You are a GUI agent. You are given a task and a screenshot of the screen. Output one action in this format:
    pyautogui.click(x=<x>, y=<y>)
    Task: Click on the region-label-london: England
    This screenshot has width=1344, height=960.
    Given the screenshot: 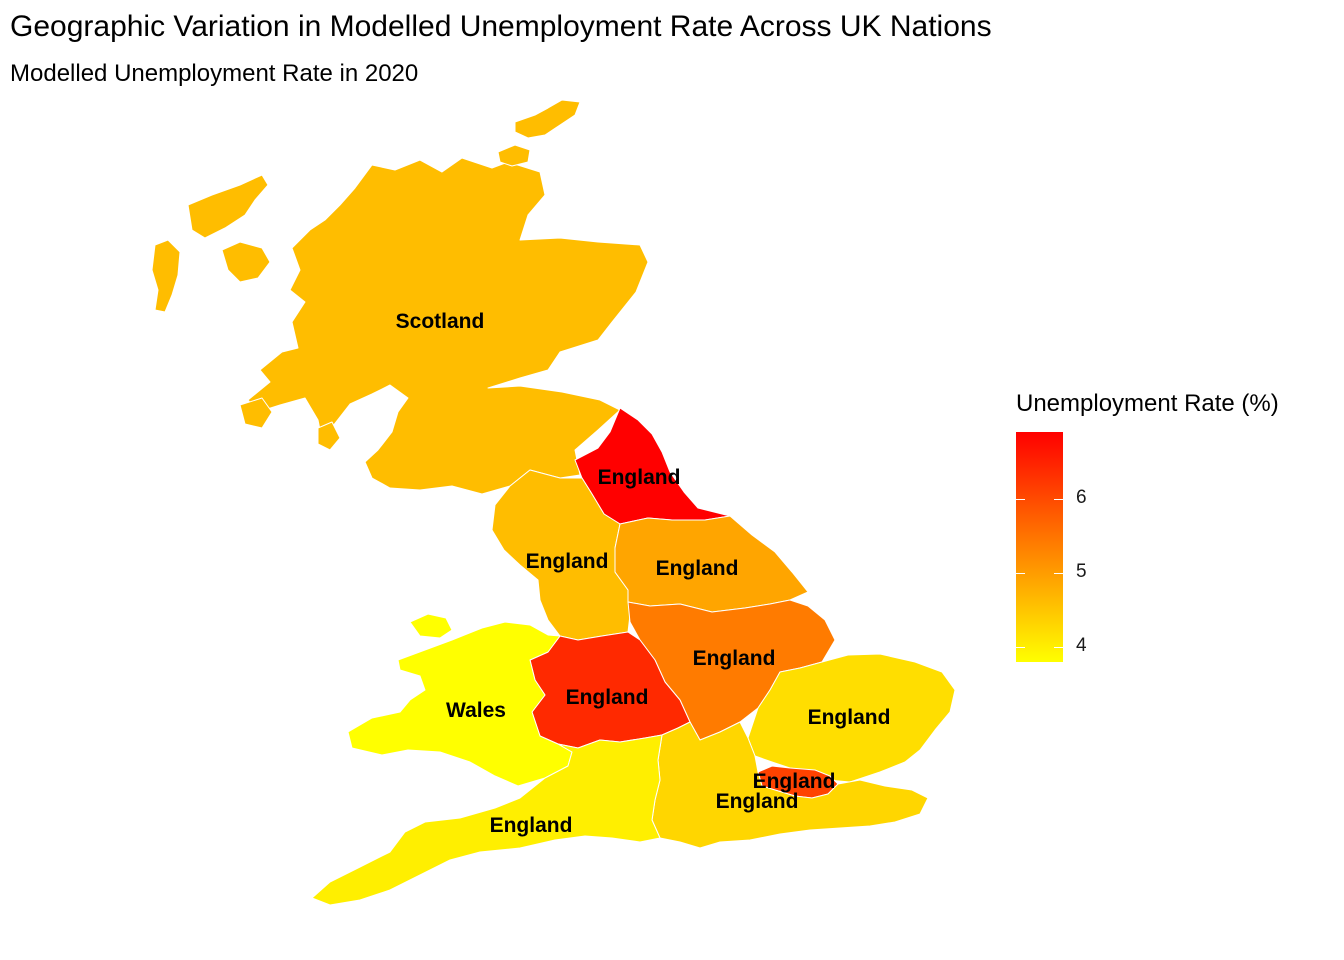 What is the action you would take?
    pyautogui.click(x=794, y=781)
    